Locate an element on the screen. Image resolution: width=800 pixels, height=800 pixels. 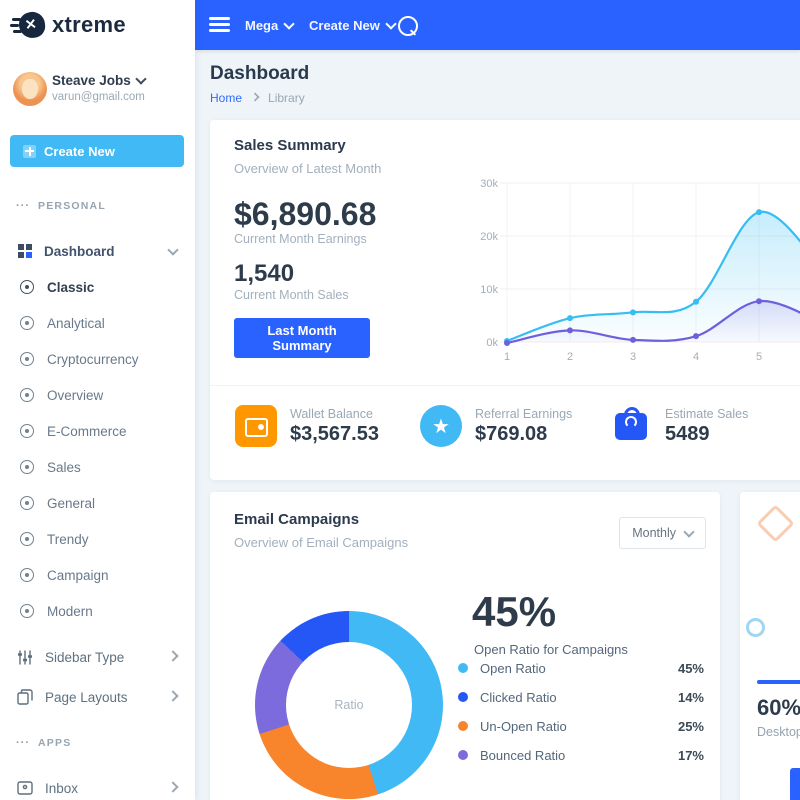
device-visits-card: 60% Desktop is located at coordinates (770, 646).